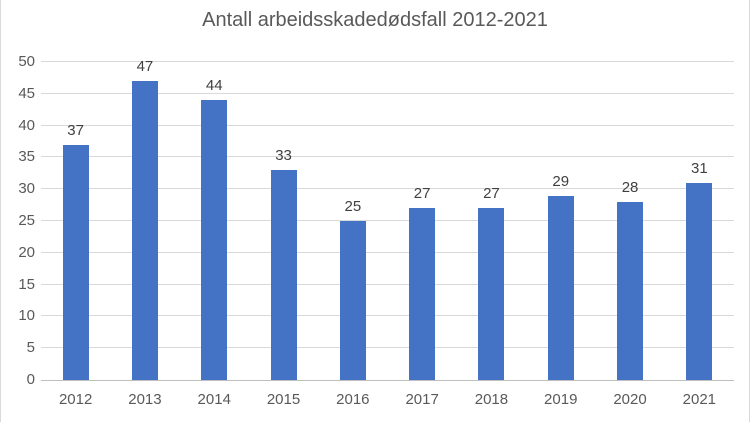 The height and width of the screenshot is (422, 750). I want to click on data-label-2020: 28, so click(630, 187).